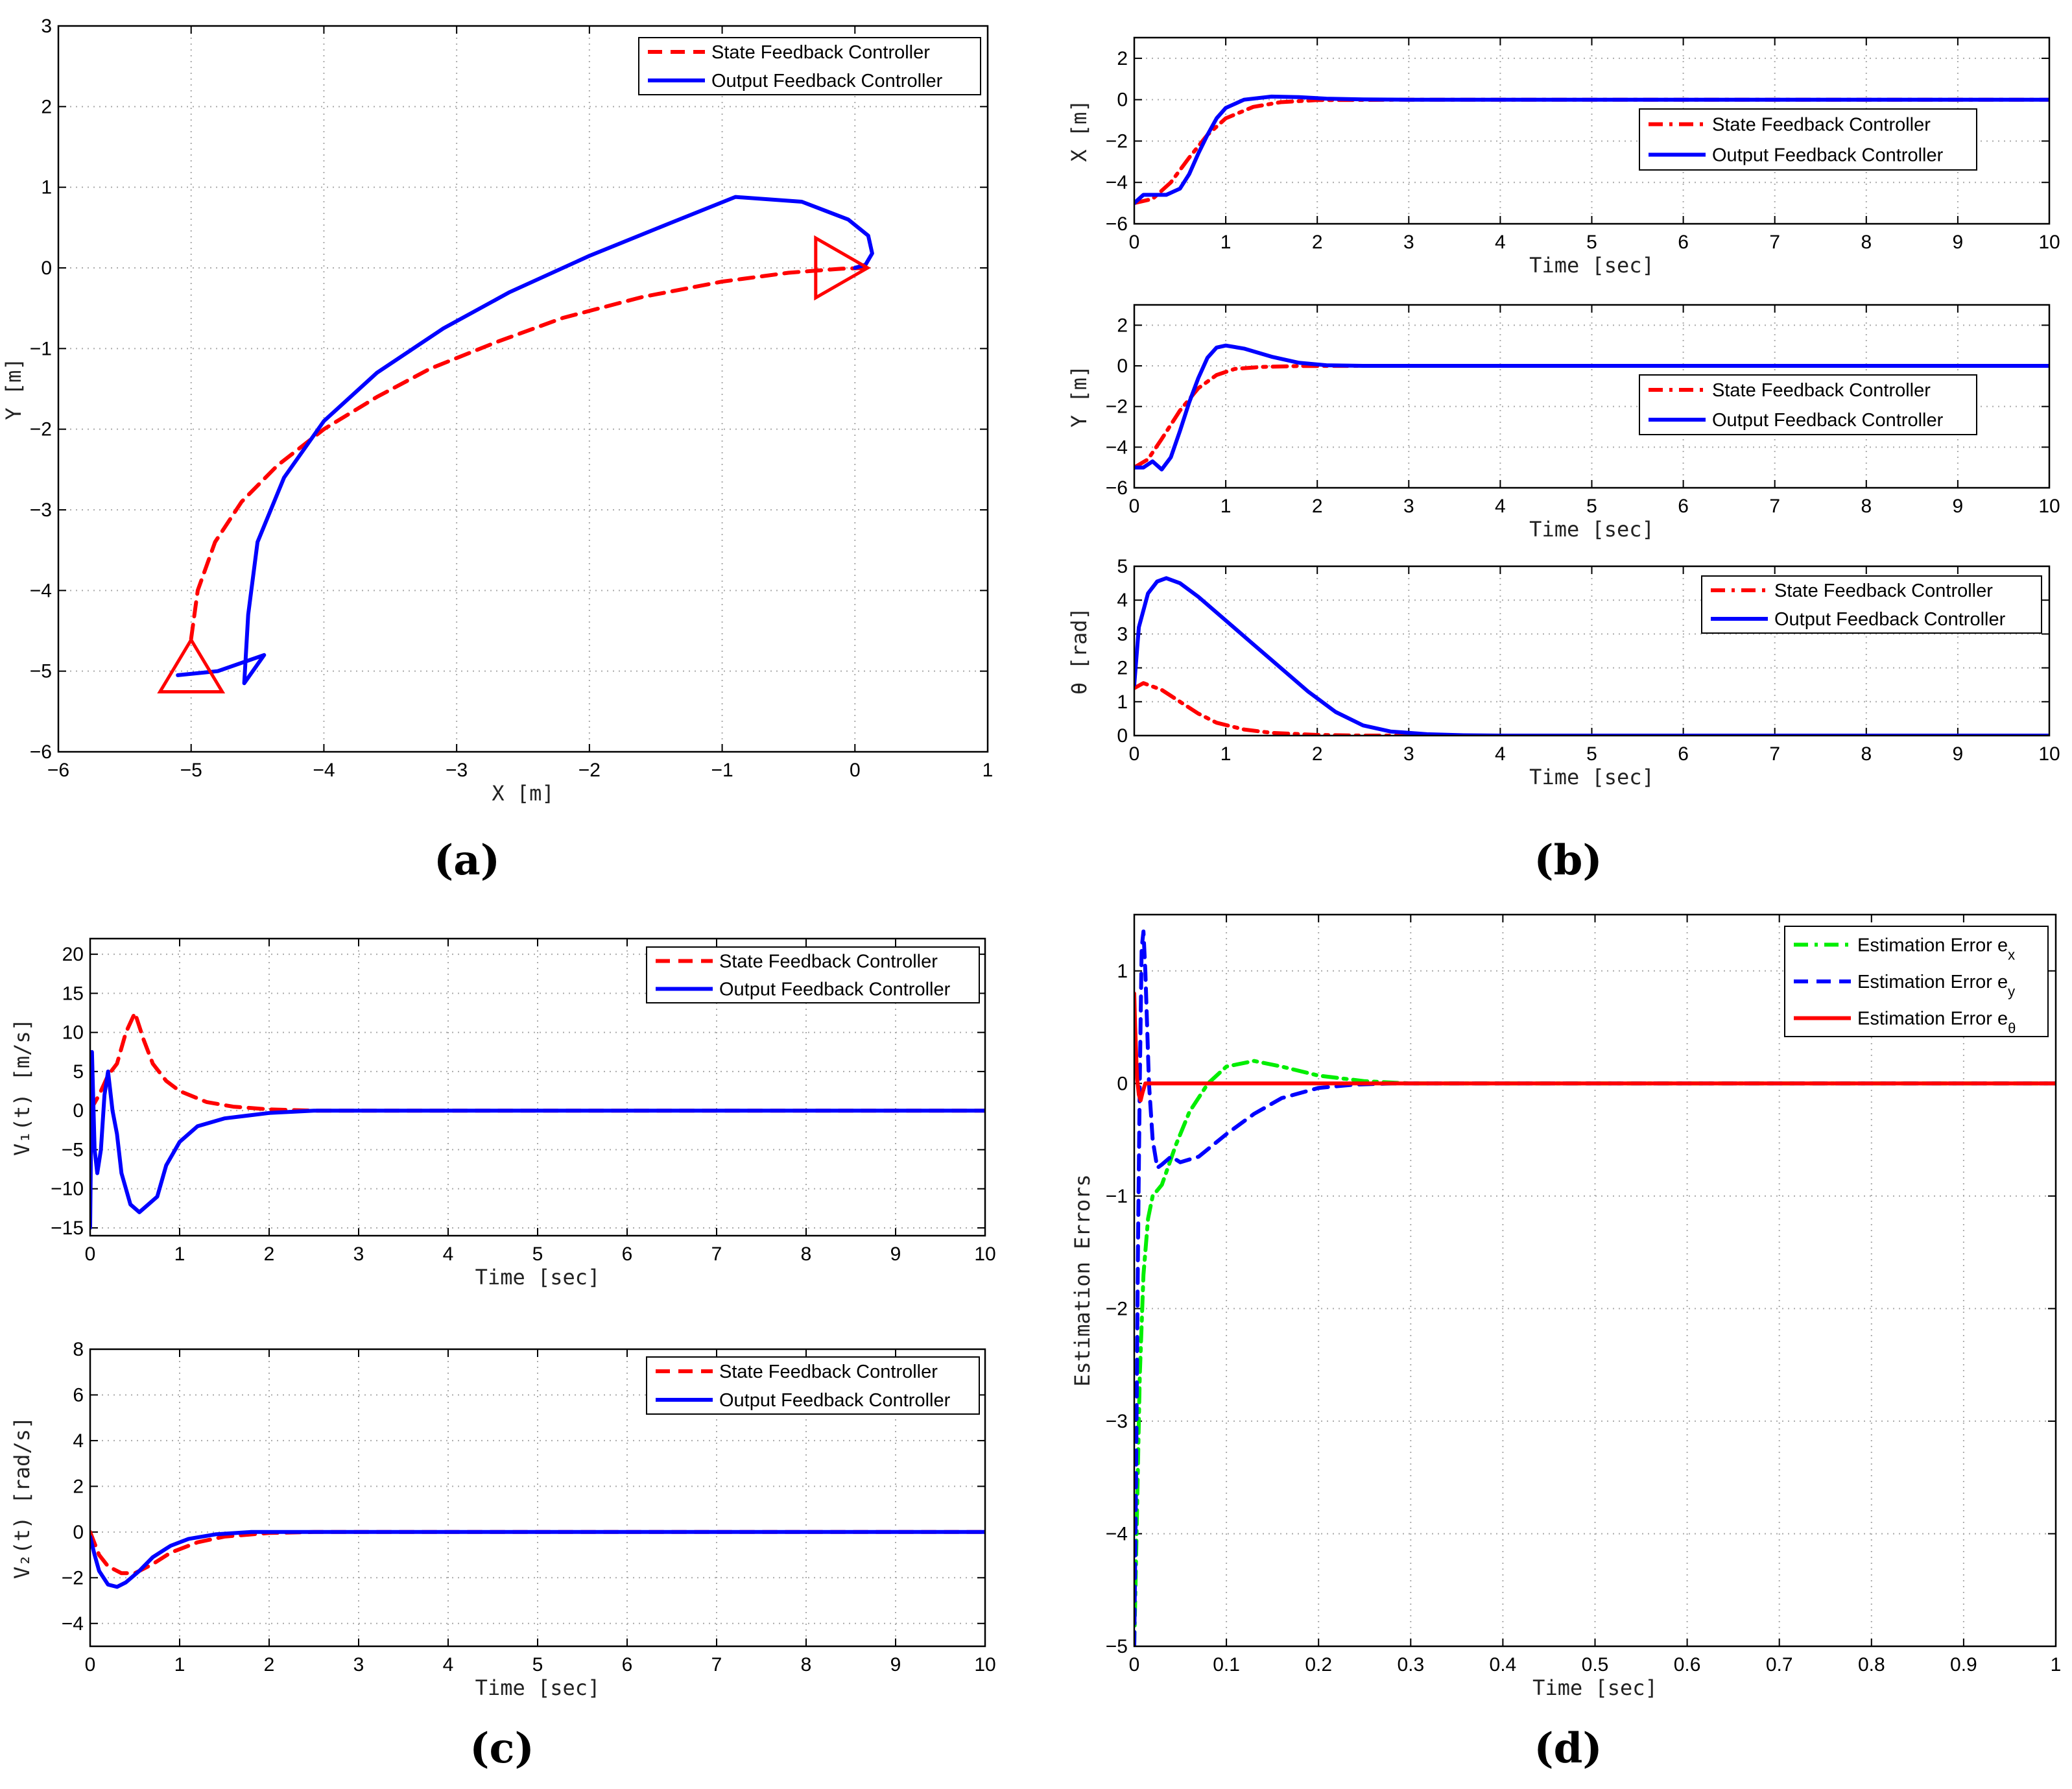 This screenshot has height=1789, width=2072. Describe the element at coordinates (191, 770) in the screenshot. I see `x-tick-label: −5` at that location.